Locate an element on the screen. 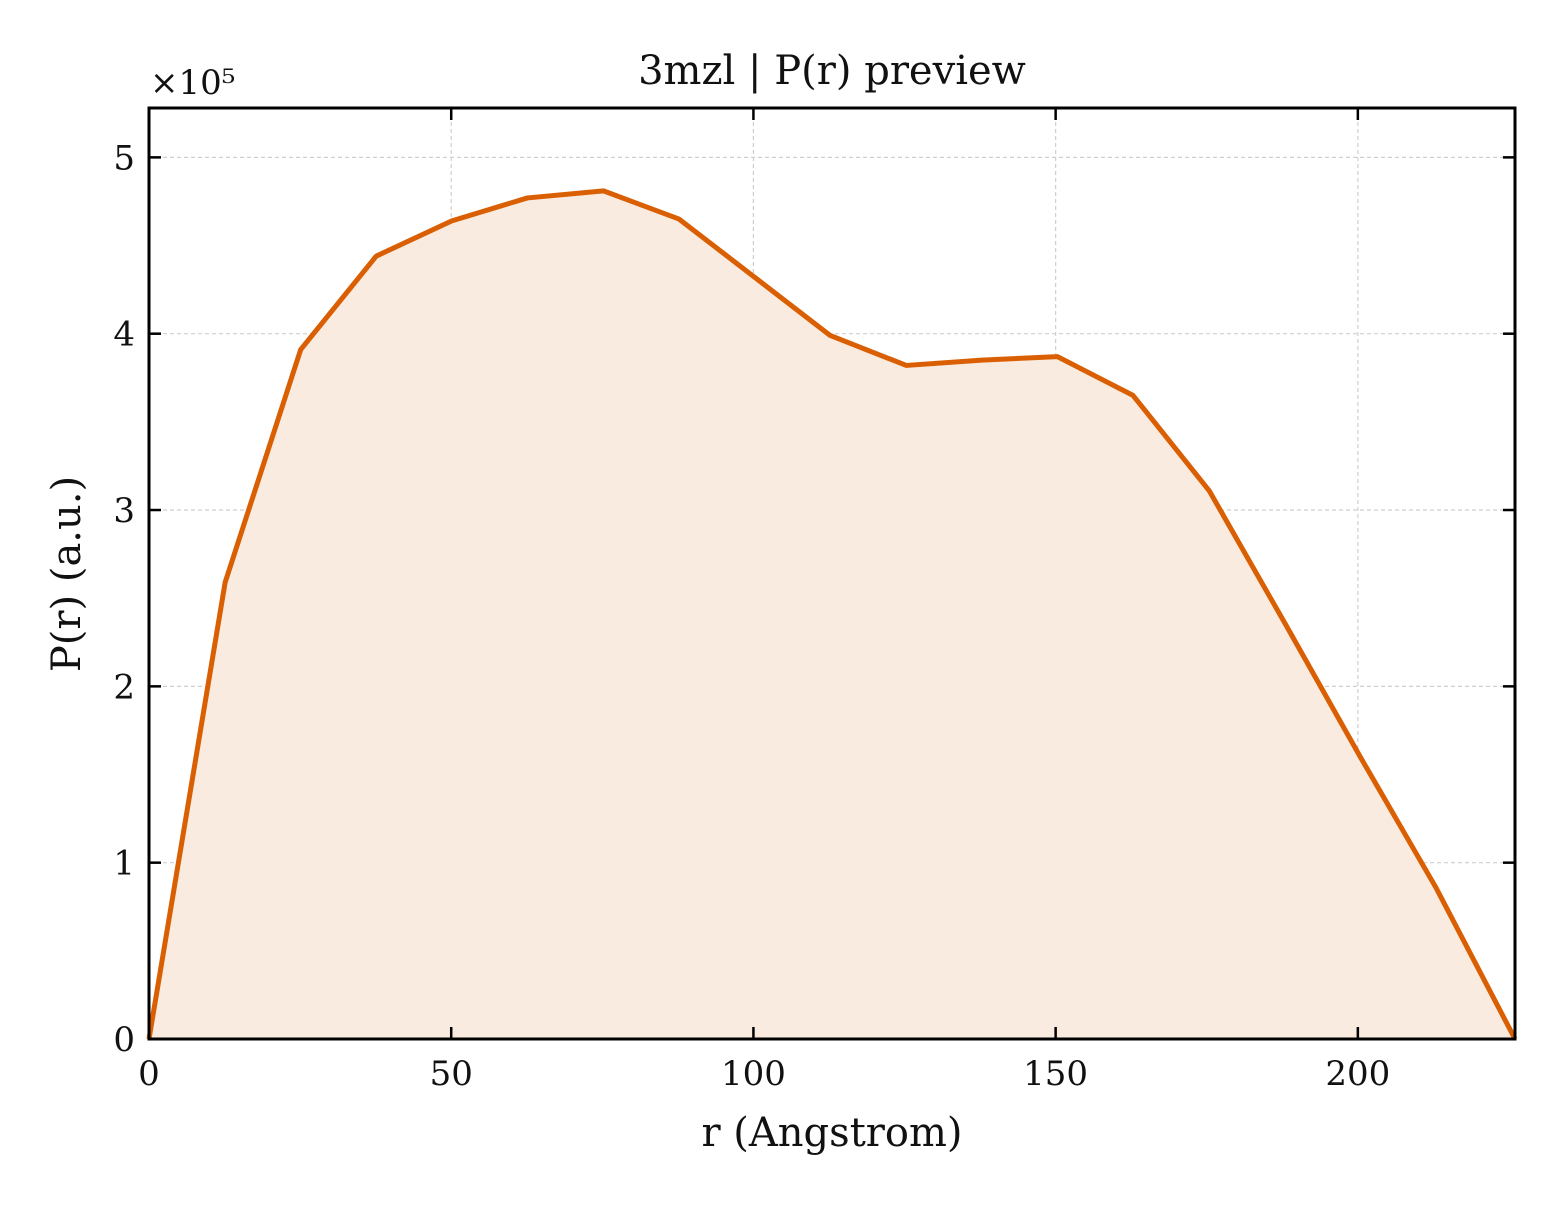  x-tick-label-1: 50 is located at coordinates (451, 1074).